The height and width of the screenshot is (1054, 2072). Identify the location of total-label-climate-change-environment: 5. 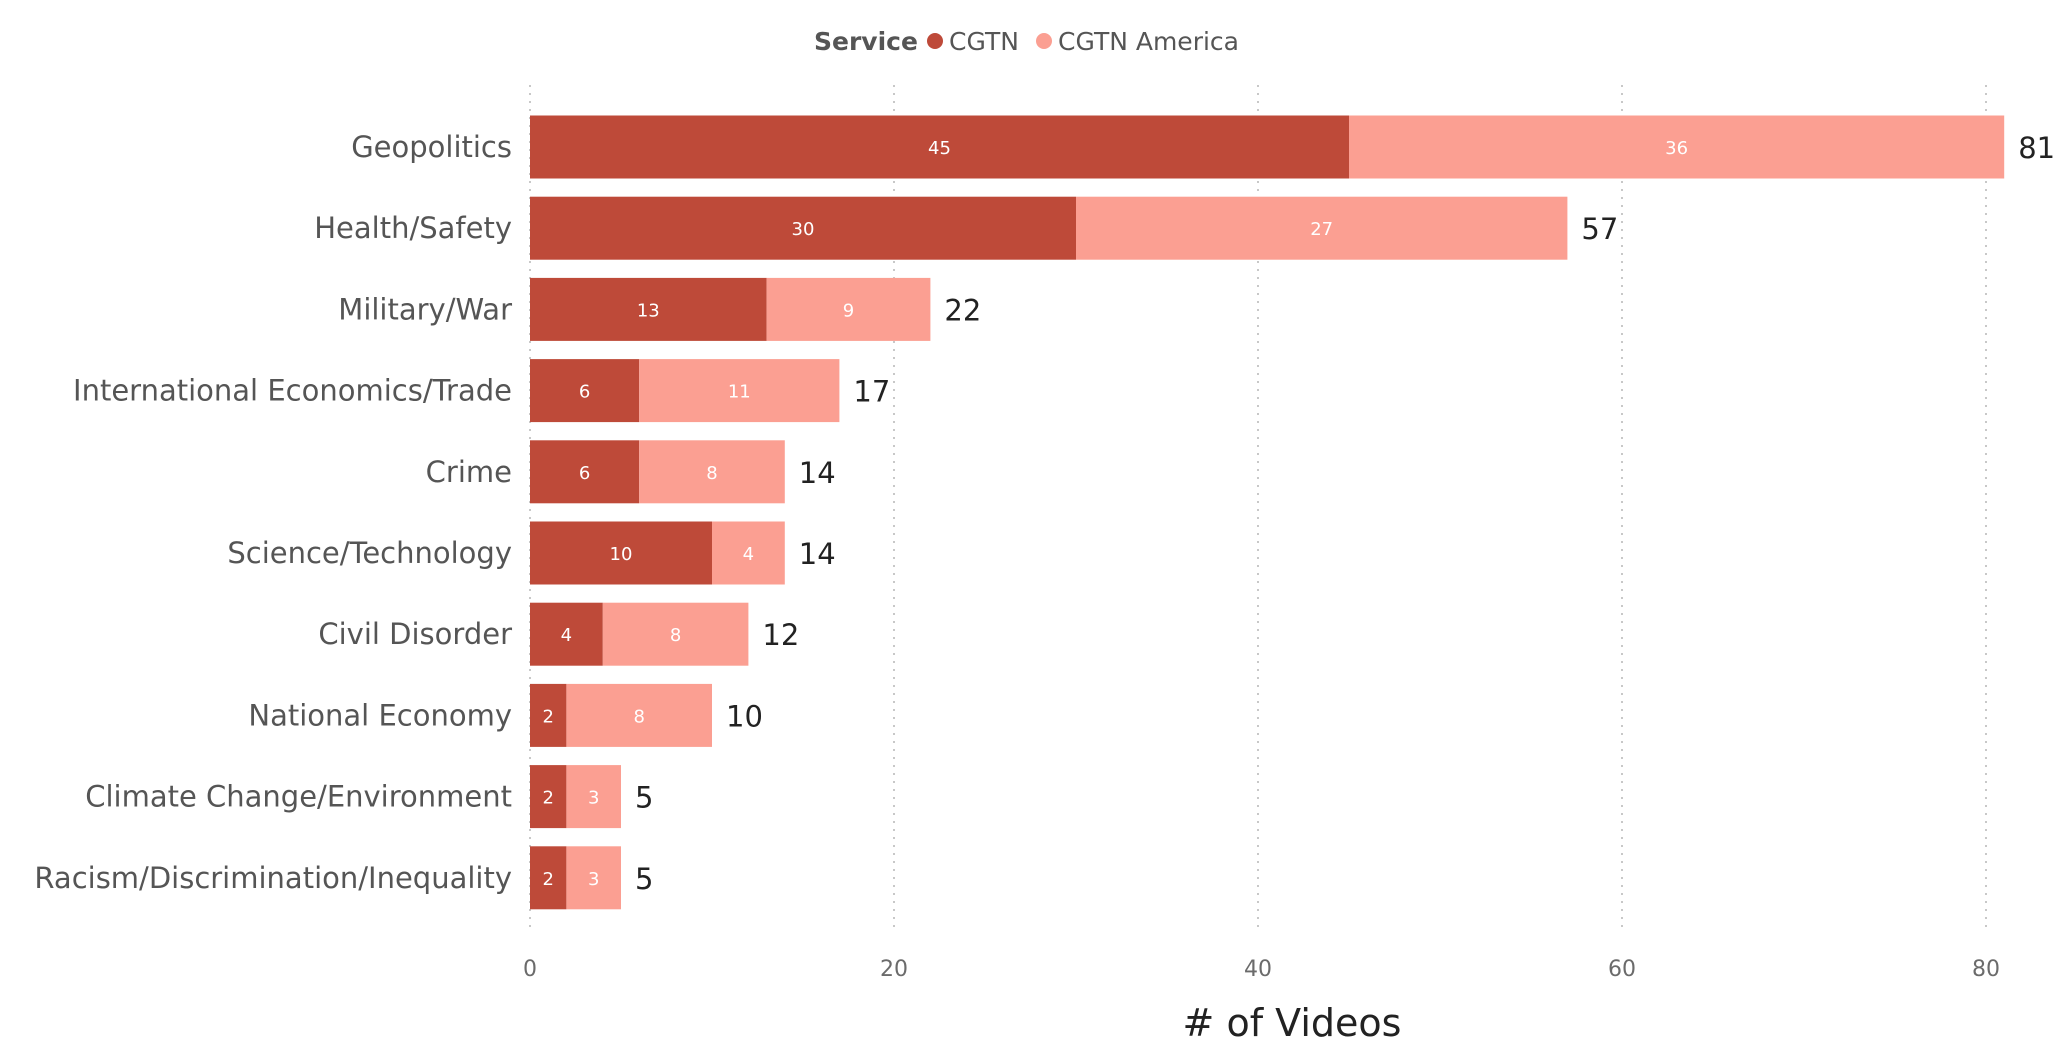
(644, 798).